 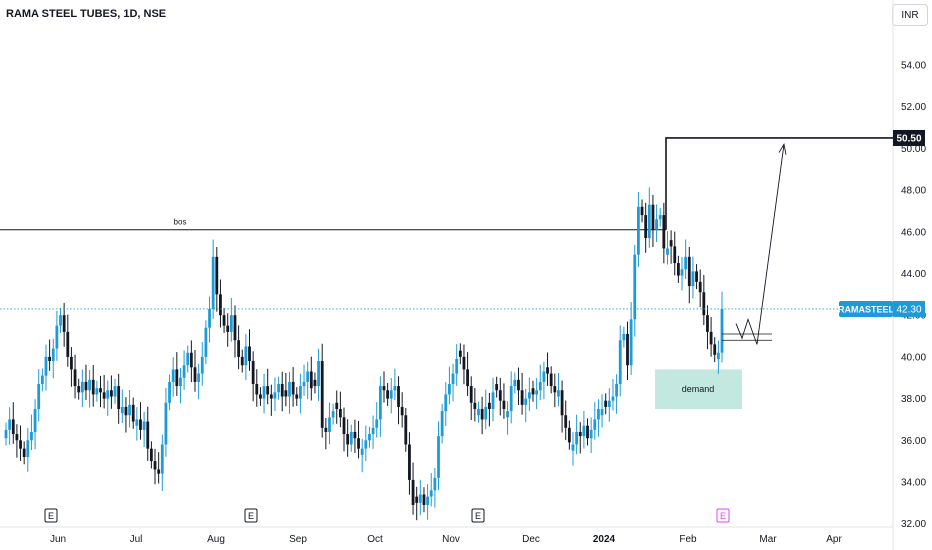 What do you see at coordinates (913, 232) in the screenshot?
I see `y-tick-label: 46.00` at bounding box center [913, 232].